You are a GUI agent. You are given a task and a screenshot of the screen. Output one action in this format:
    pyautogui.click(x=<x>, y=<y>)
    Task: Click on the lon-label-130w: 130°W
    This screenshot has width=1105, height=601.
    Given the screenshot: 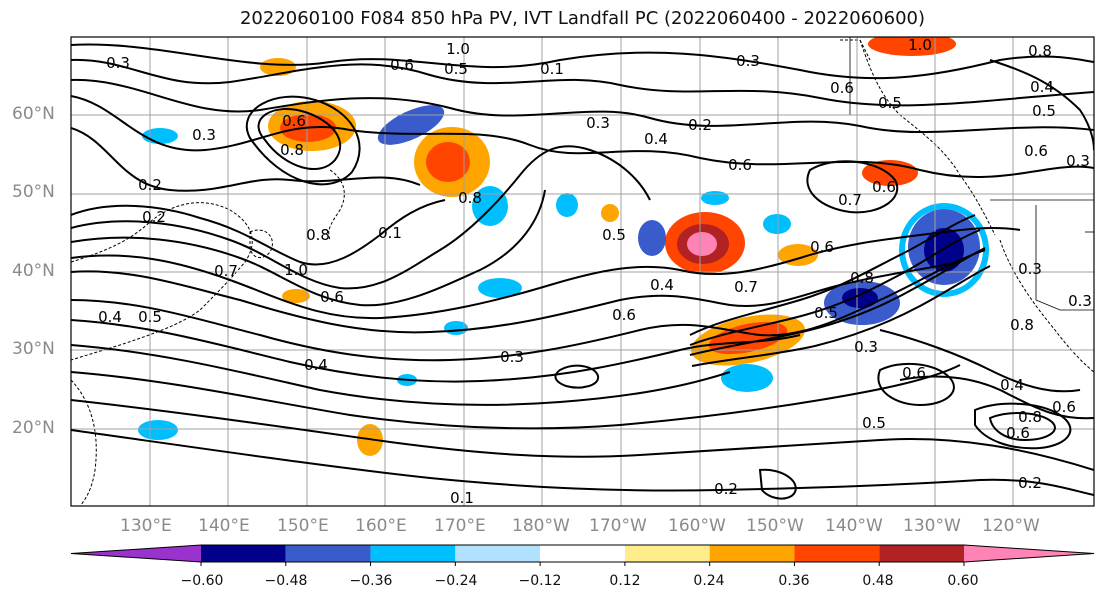 What is the action you would take?
    pyautogui.click(x=932, y=526)
    